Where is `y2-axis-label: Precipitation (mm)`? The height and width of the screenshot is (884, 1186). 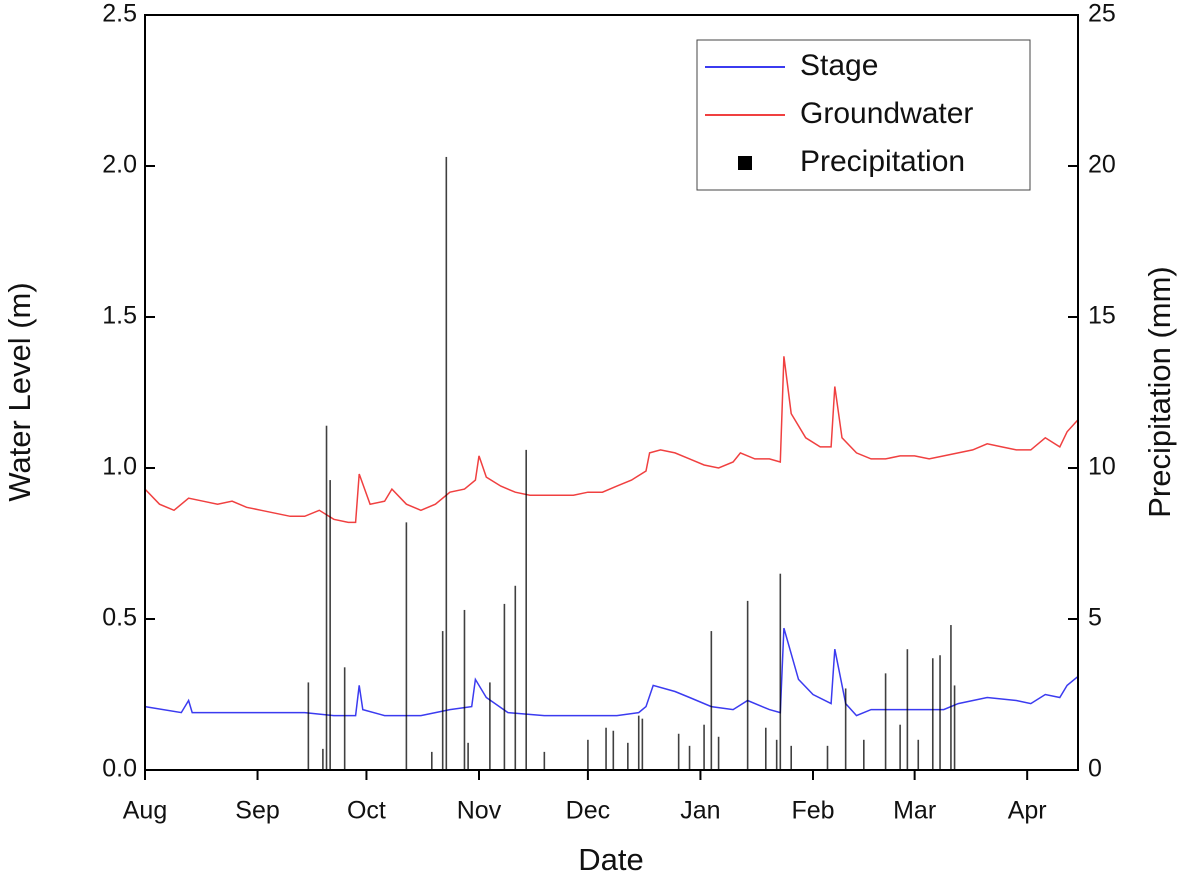
y2-axis-label: Precipitation (mm) is located at coordinates (1159, 392).